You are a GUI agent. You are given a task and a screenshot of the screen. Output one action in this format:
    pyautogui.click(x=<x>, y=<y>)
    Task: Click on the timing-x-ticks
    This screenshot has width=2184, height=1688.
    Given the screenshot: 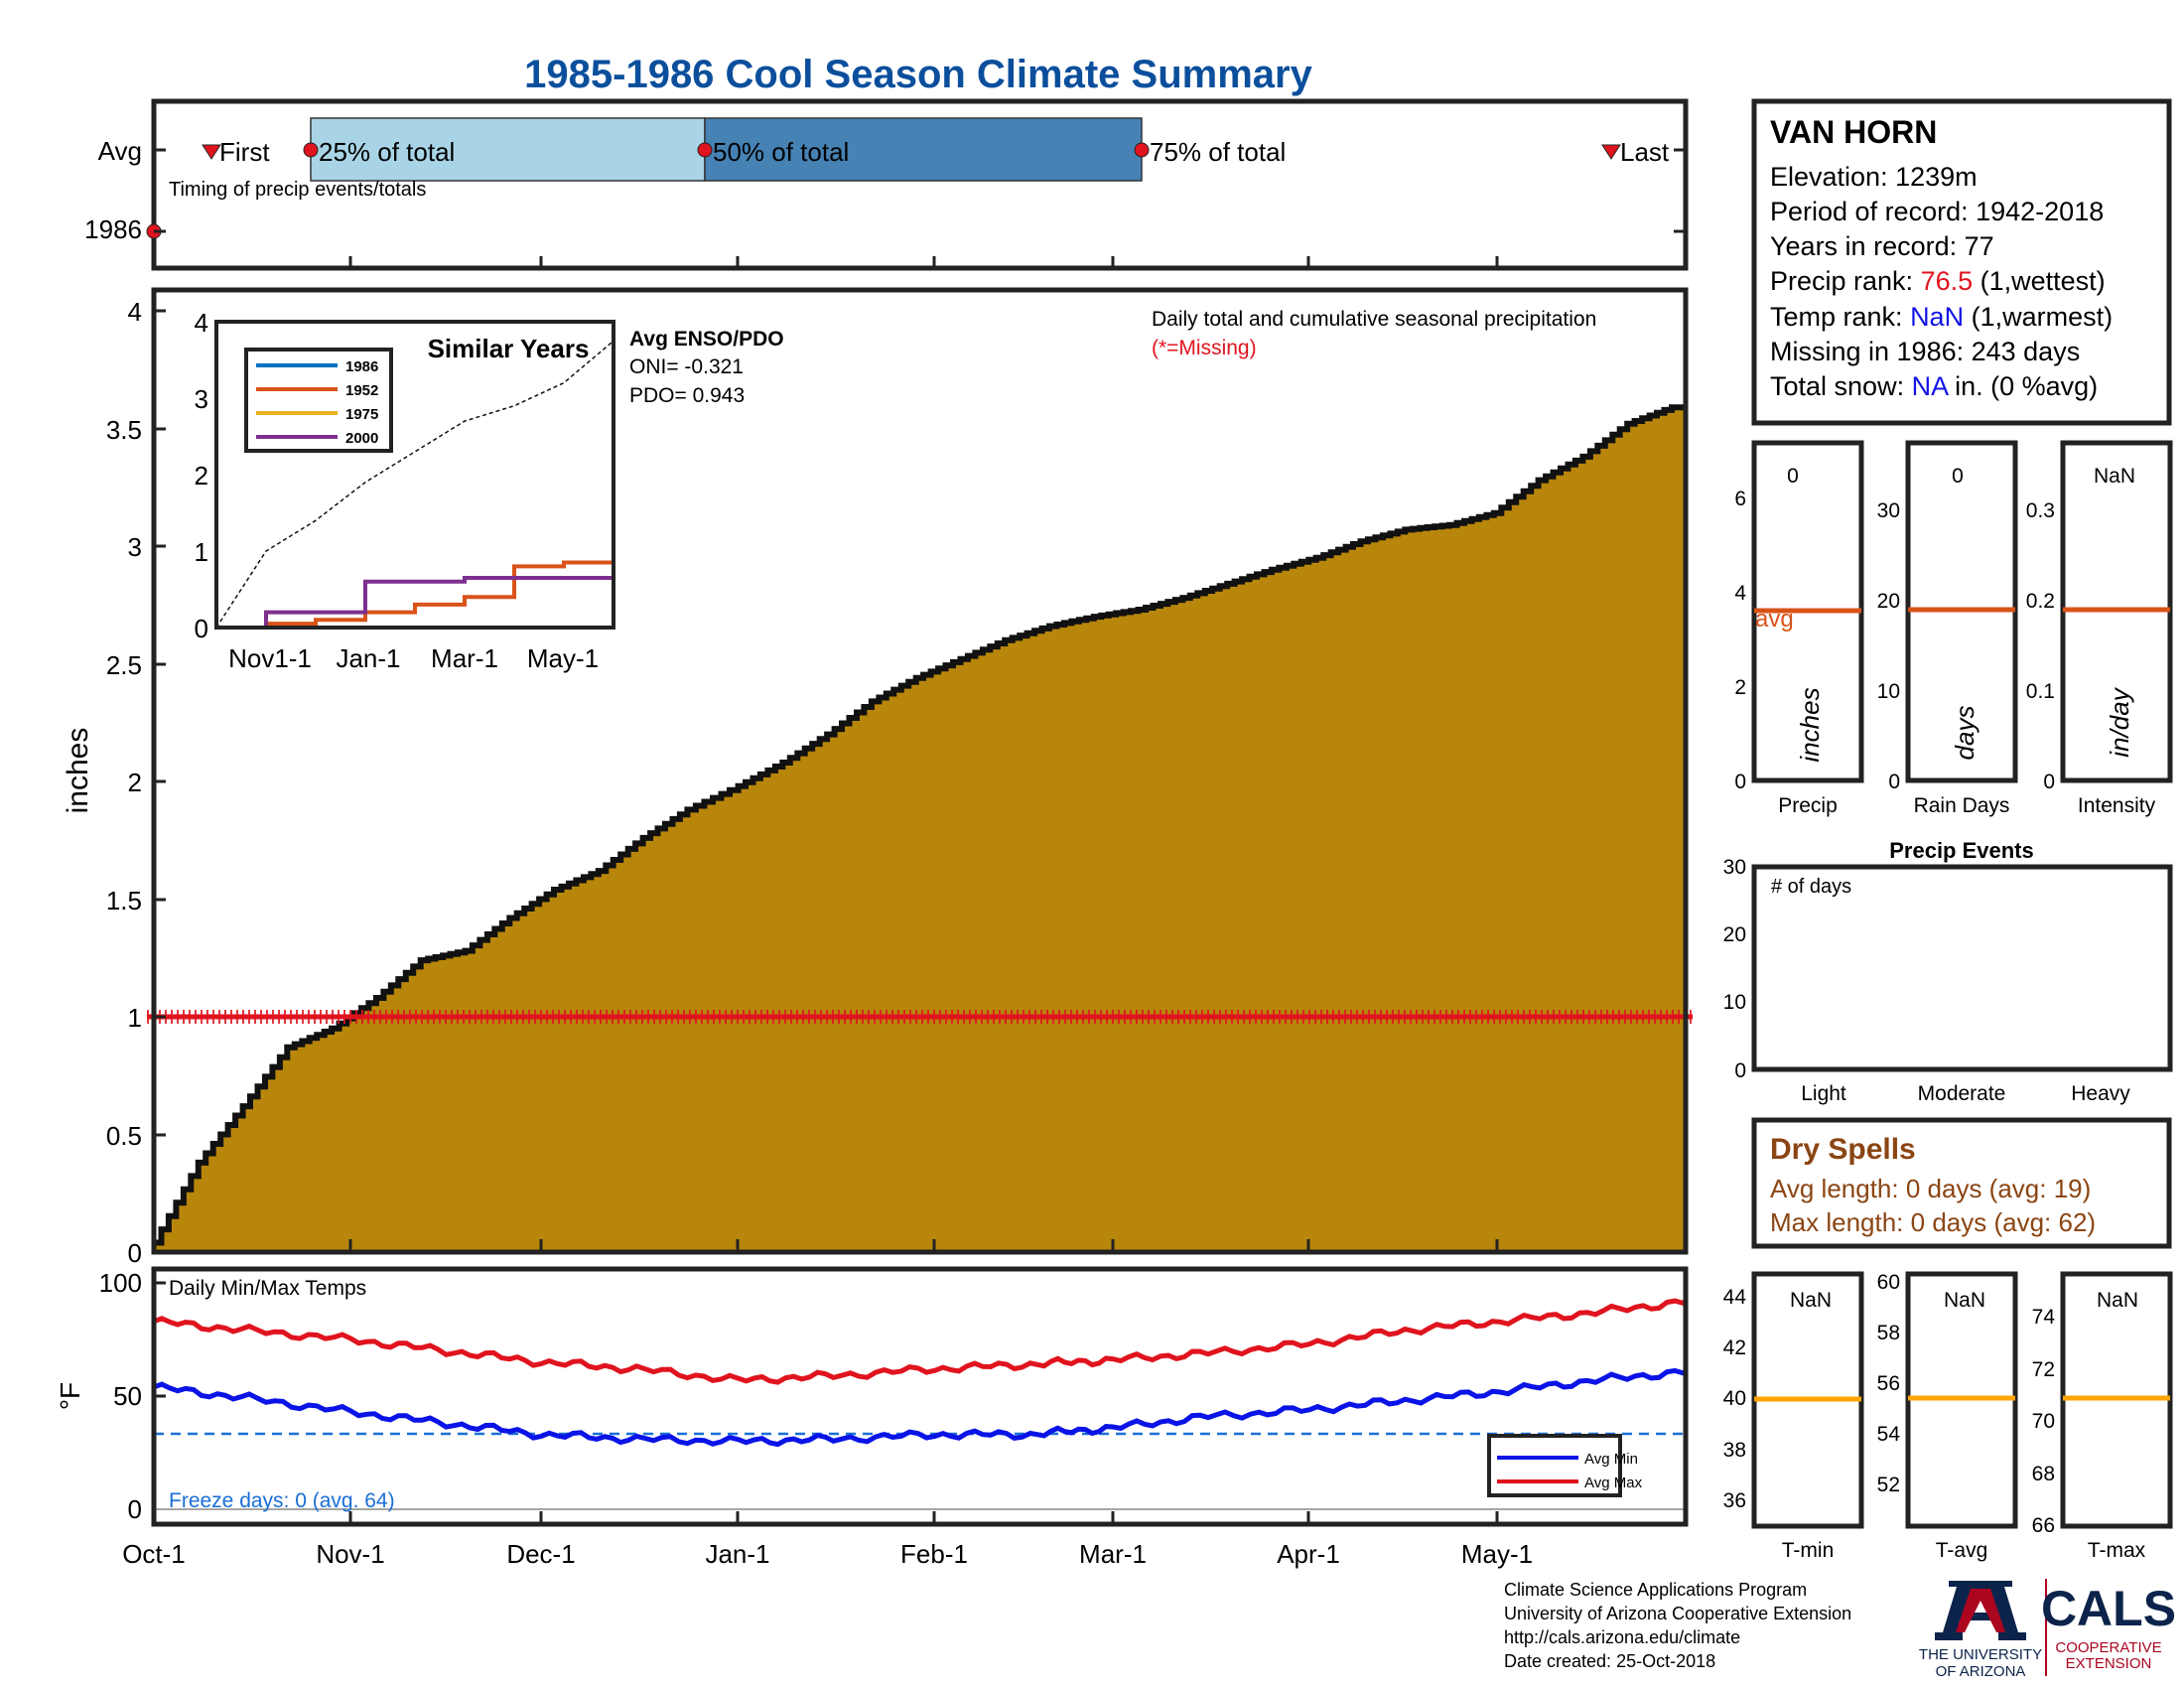 What is the action you would take?
    pyautogui.click(x=920, y=208)
    